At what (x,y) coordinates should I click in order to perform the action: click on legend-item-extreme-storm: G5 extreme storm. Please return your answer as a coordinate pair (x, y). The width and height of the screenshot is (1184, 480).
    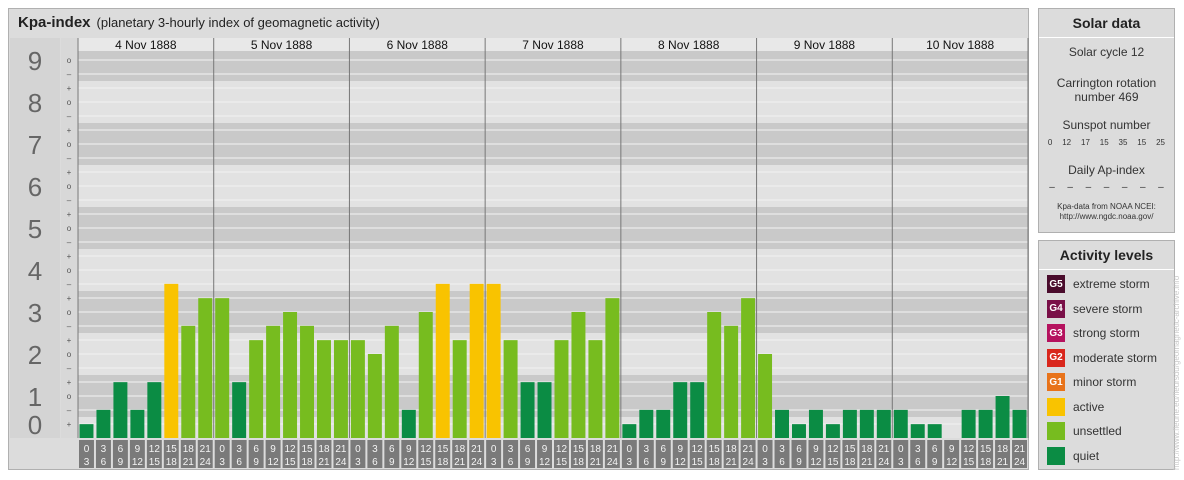
    Looking at the image, I should click on (1098, 284).